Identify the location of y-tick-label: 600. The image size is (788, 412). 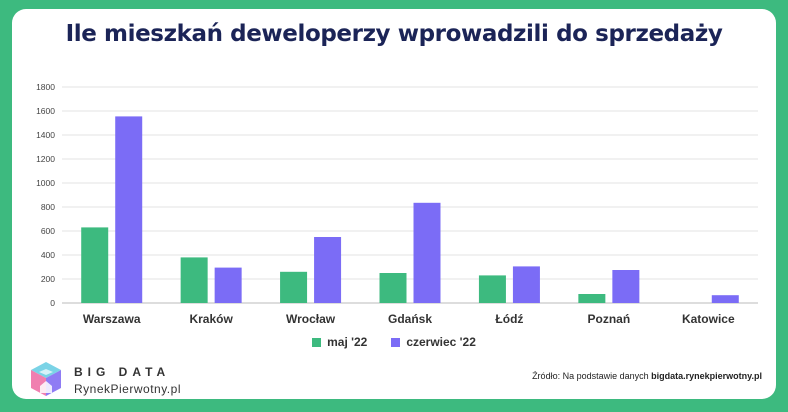
(48, 231).